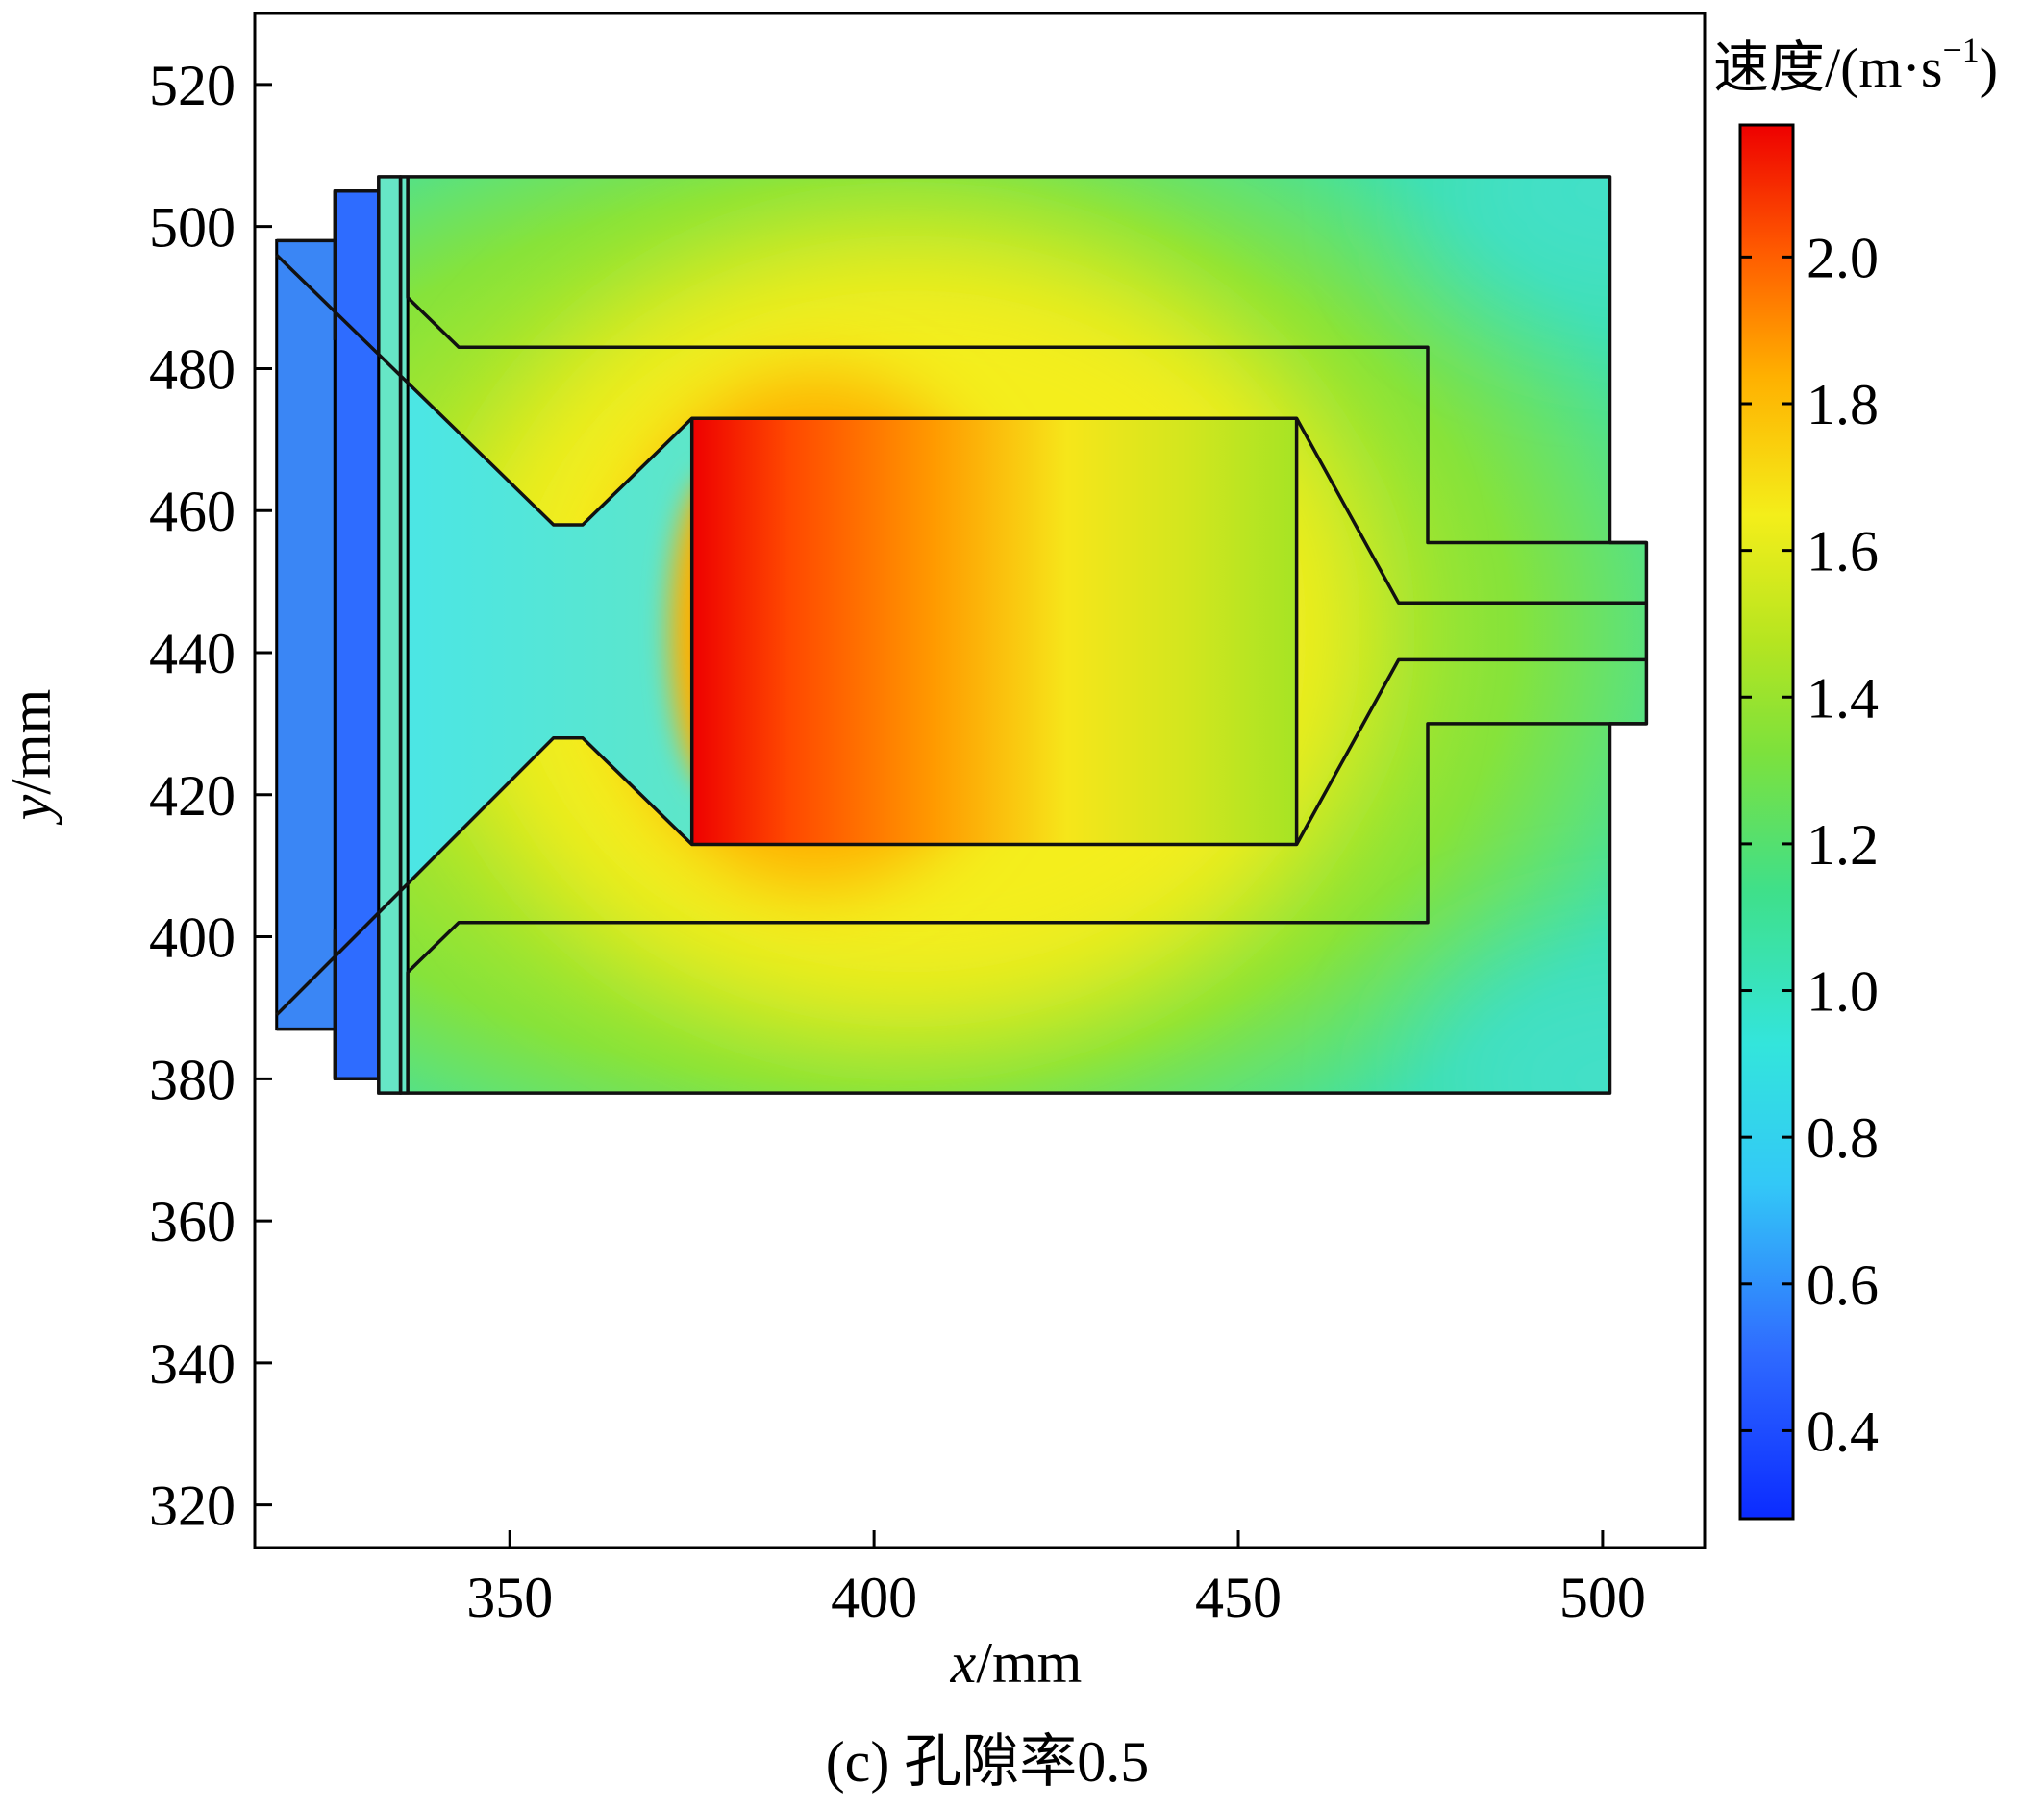 The width and height of the screenshot is (2044, 1809). I want to click on y-tick-label: 460, so click(192, 511).